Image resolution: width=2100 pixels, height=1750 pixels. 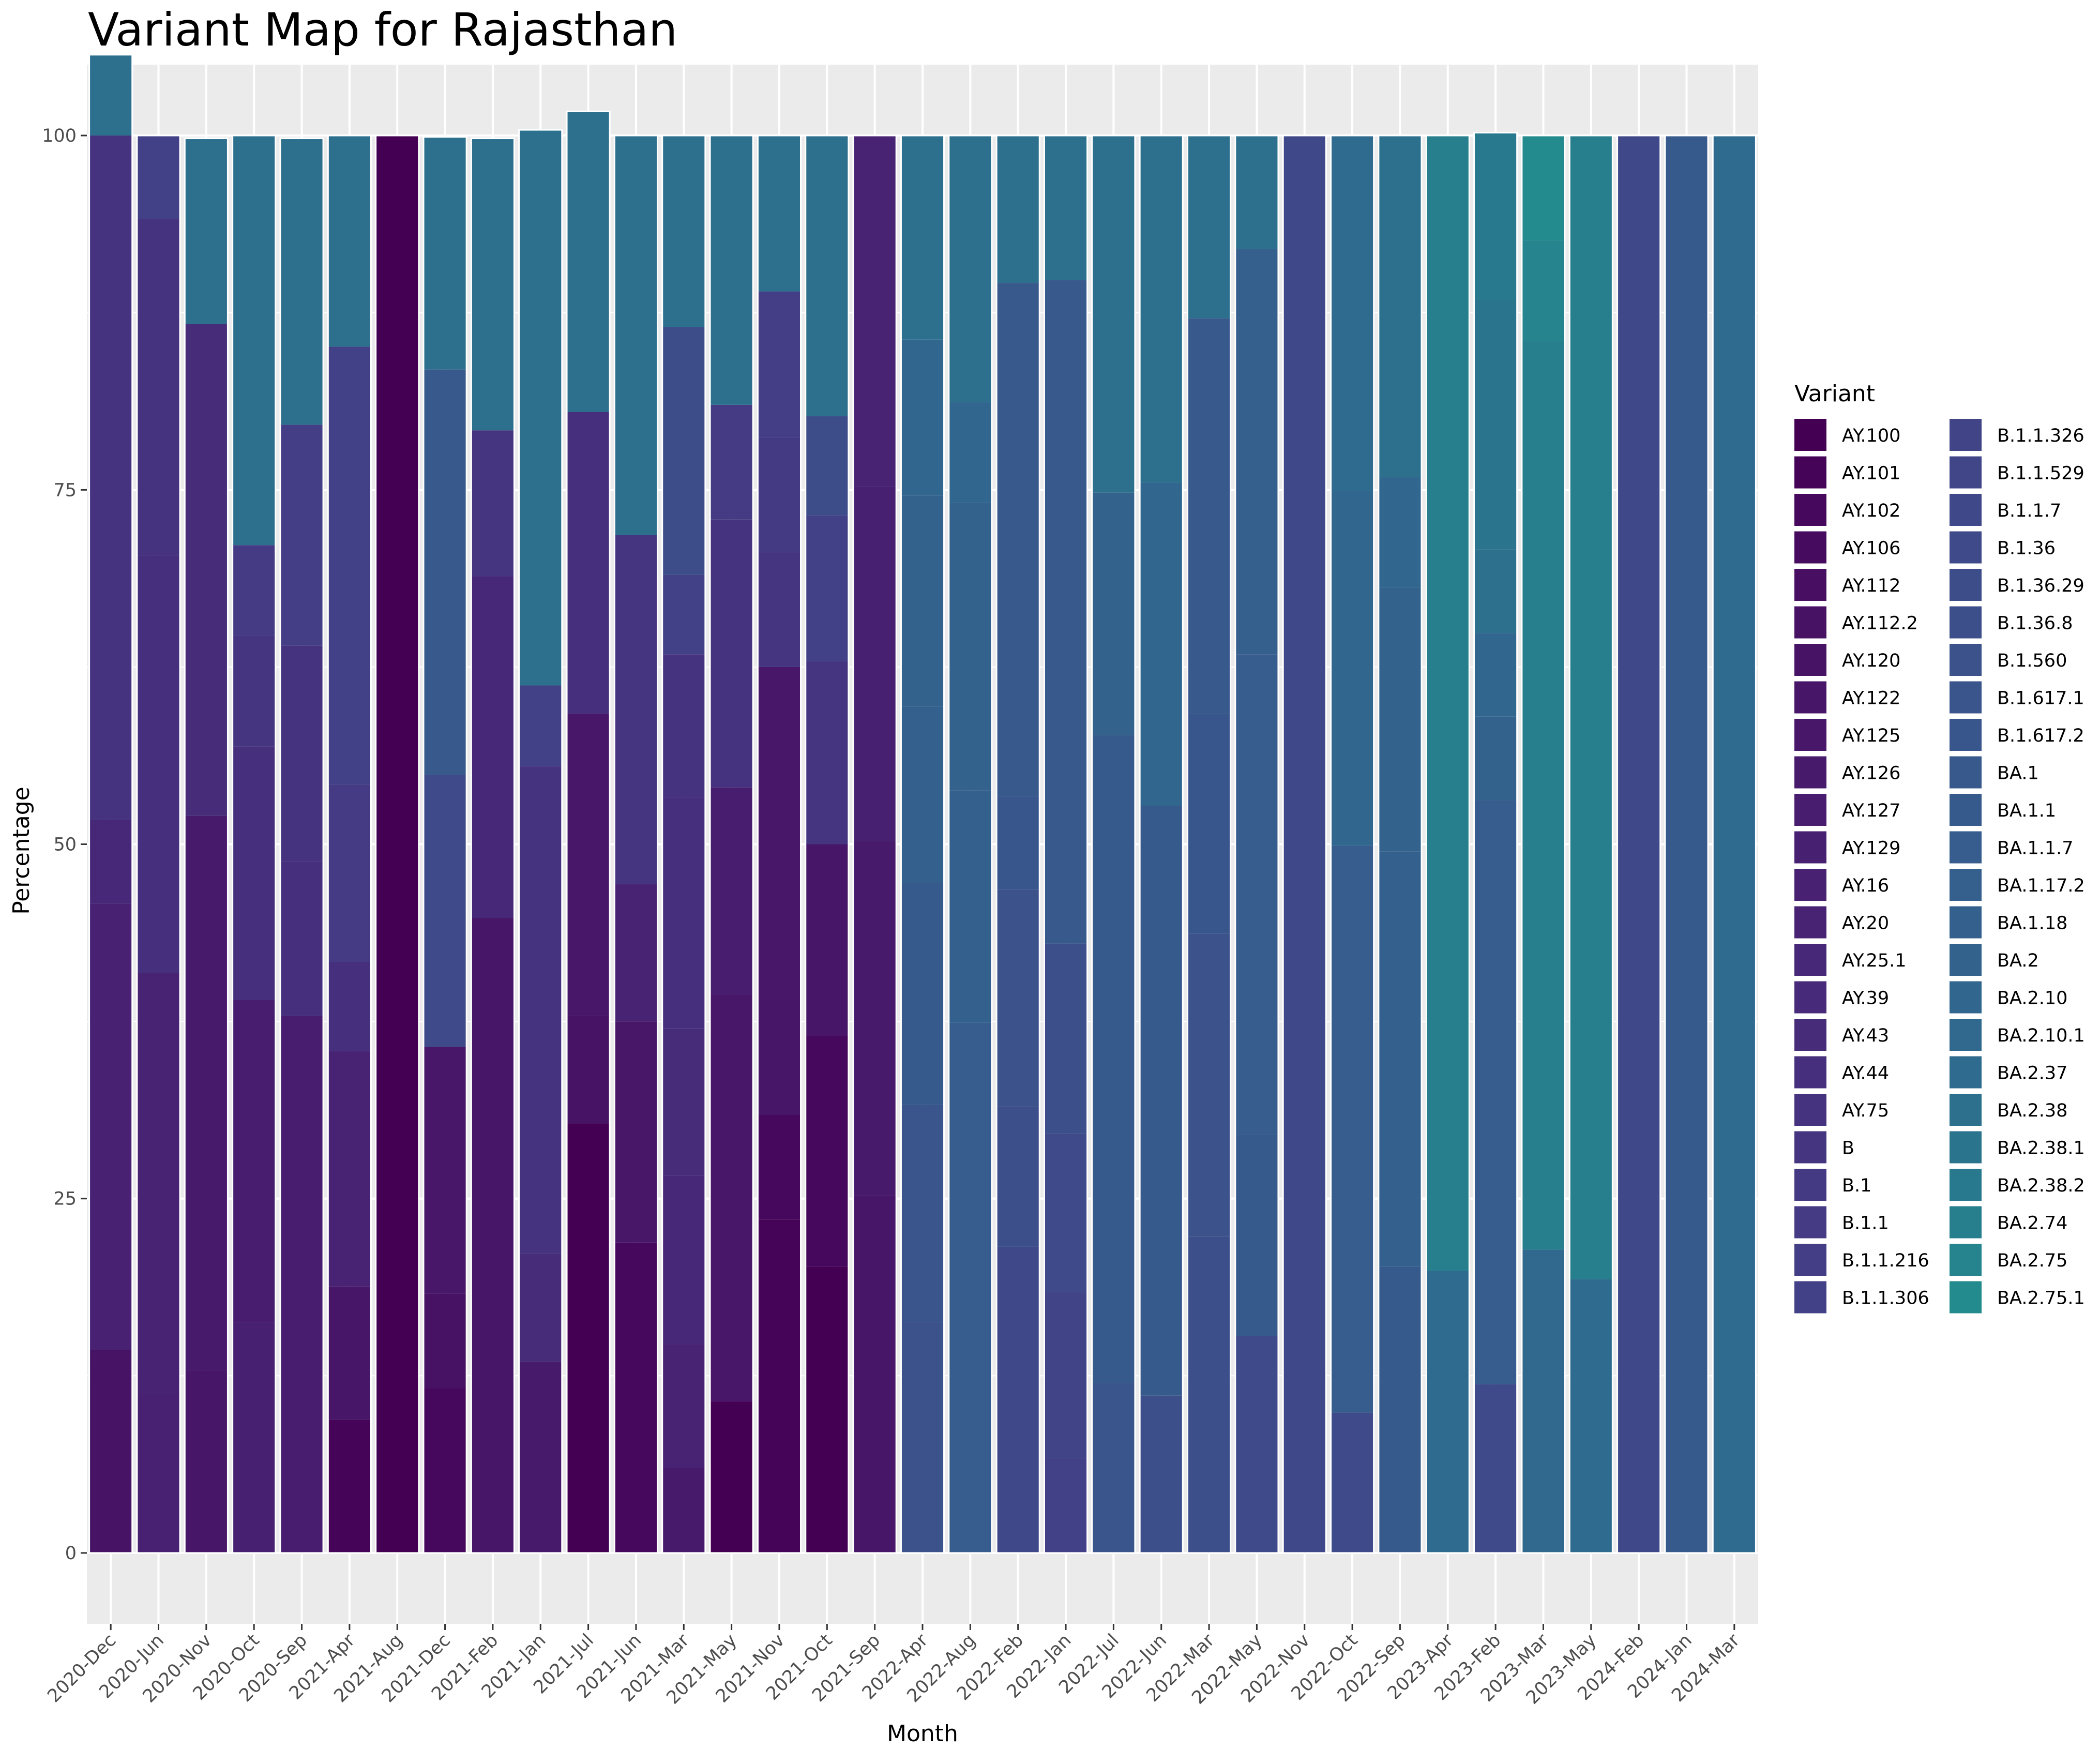 I want to click on x-axis-title: Month, so click(x=922, y=1734).